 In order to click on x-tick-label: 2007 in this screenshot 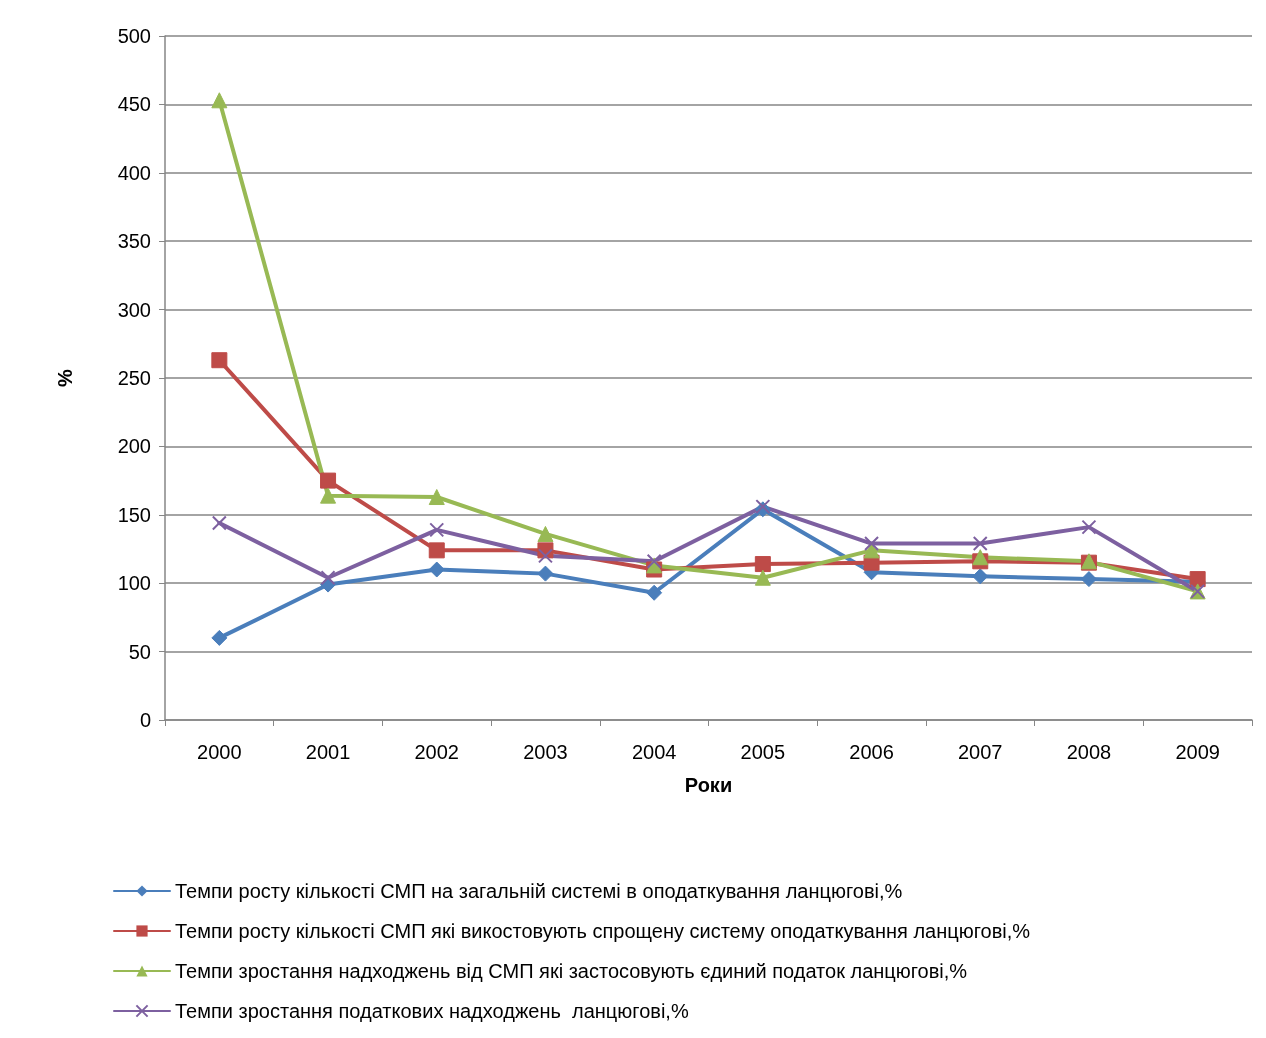, I will do `click(980, 752)`.